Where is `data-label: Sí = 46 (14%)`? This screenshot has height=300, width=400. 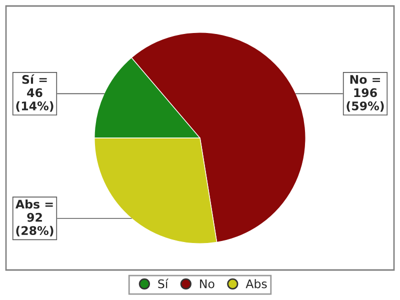 data-label: Sí = 46 (14%) is located at coordinates (35, 93).